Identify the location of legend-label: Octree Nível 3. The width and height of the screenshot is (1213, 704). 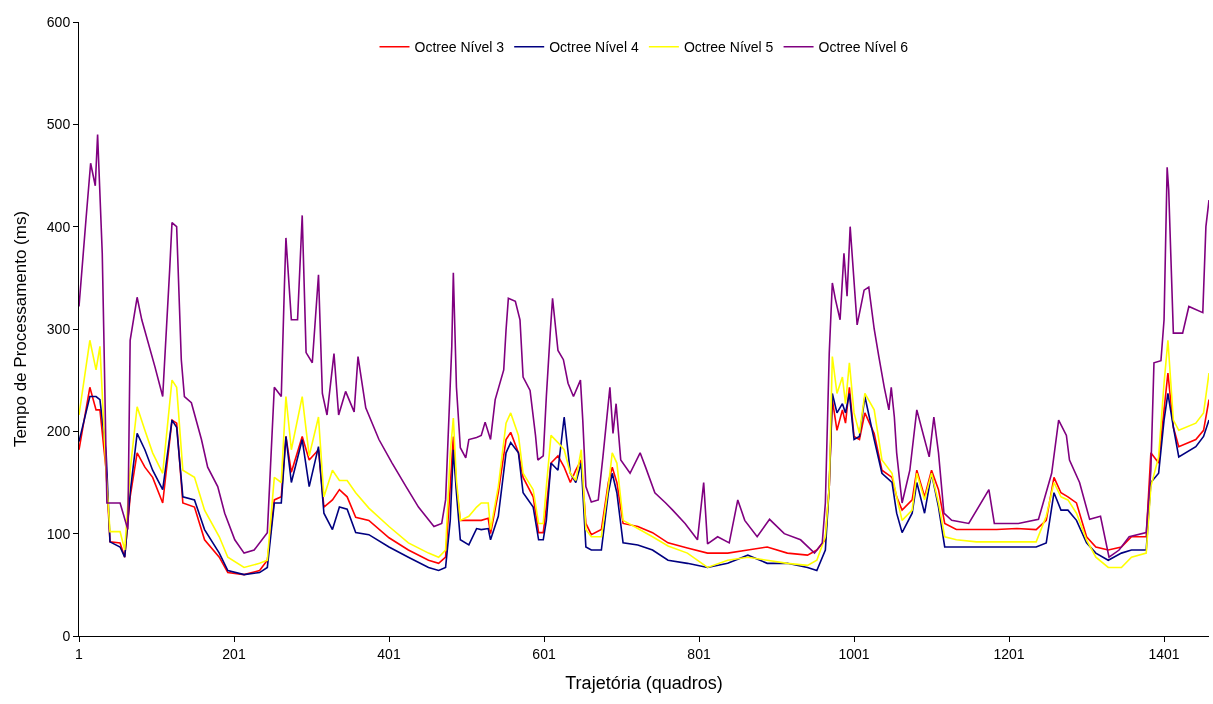
(459, 47).